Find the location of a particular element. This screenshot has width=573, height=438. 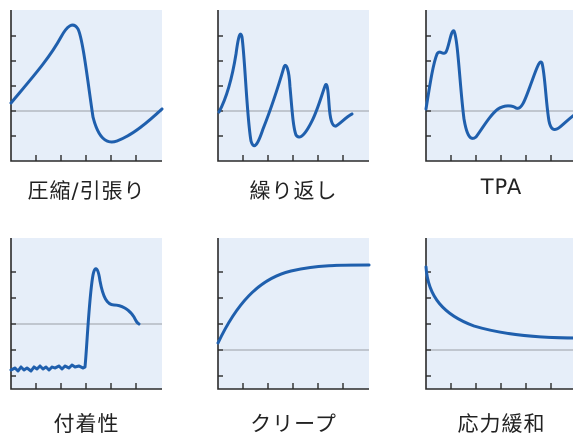

adhesion-waveform-icon is located at coordinates (85, 314).